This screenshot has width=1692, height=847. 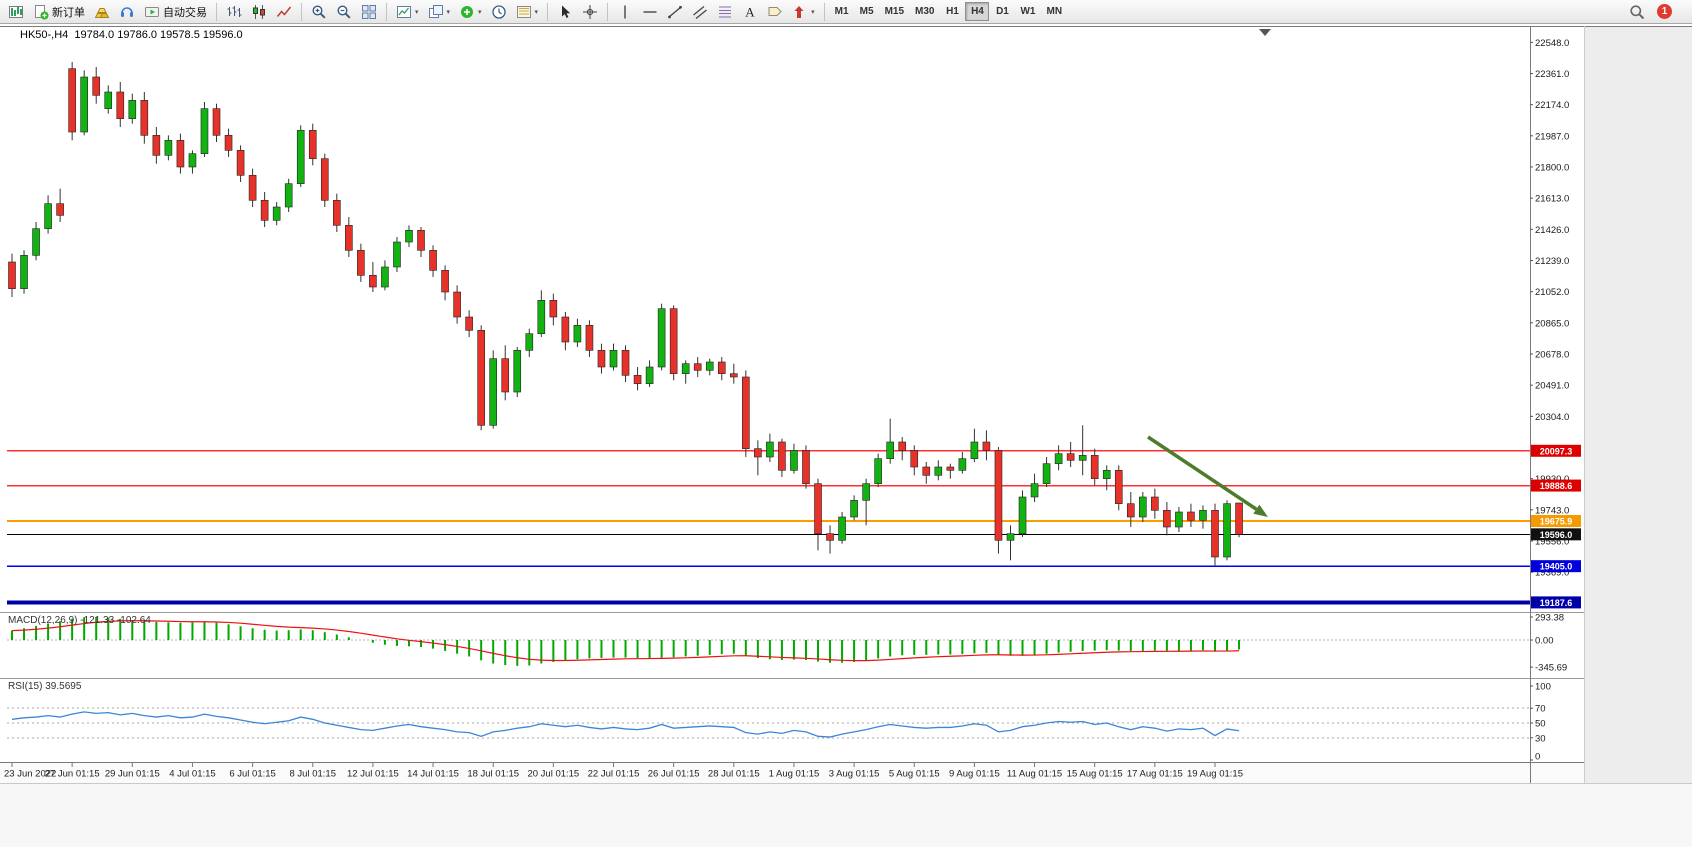 I want to click on bar-chart-icon, so click(x=234, y=12).